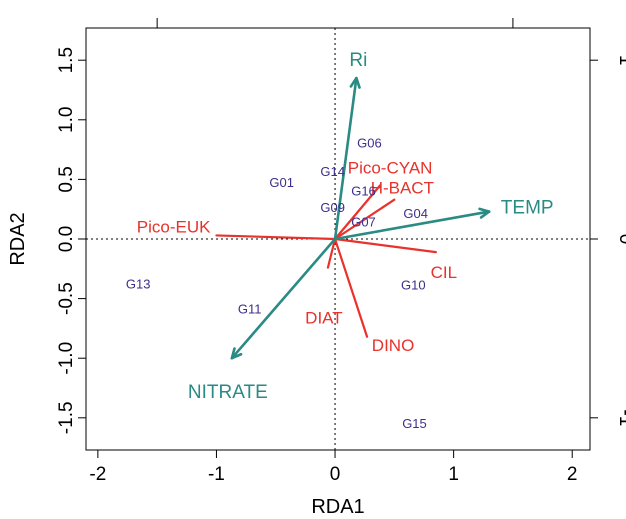 Image resolution: width=626 pixels, height=519 pixels. I want to click on site-g07: G07, so click(363, 221).